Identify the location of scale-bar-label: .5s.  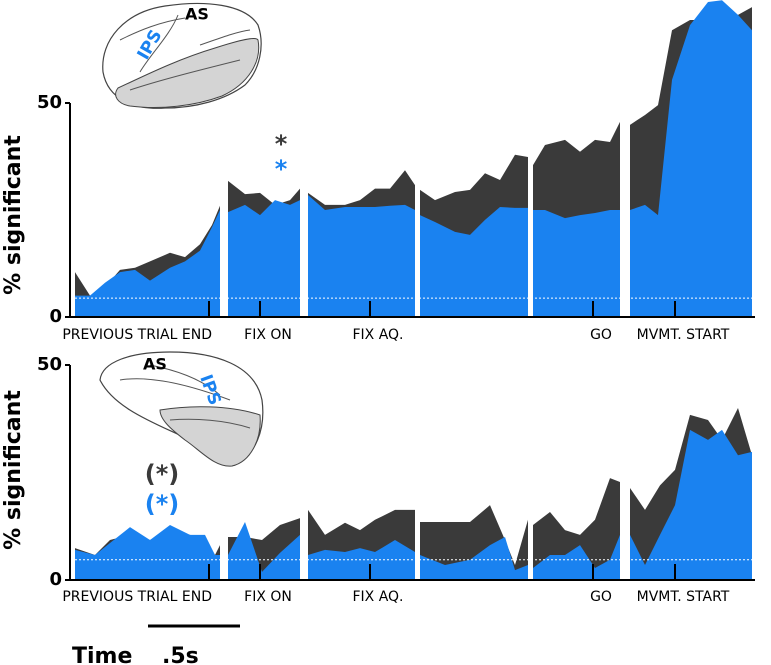
(180, 654).